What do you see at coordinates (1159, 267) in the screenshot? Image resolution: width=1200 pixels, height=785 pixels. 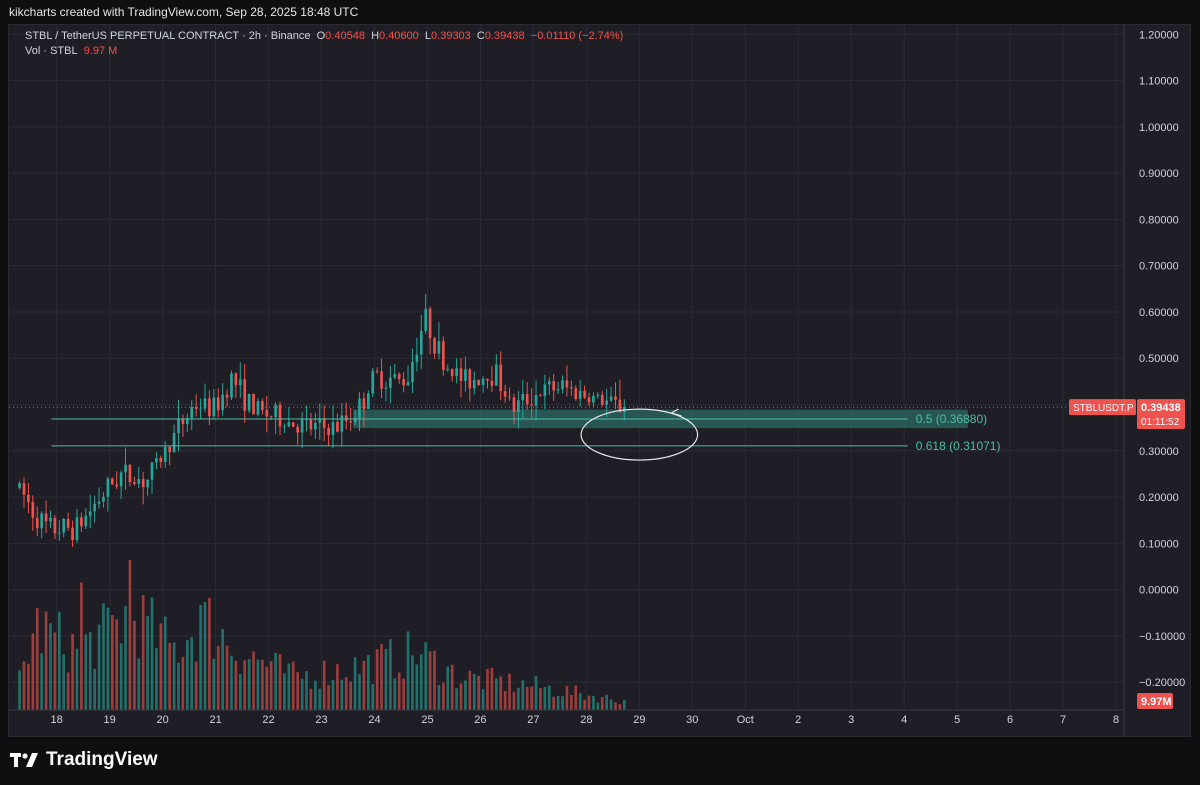 I see `y-tick-label: 0.70000` at bounding box center [1159, 267].